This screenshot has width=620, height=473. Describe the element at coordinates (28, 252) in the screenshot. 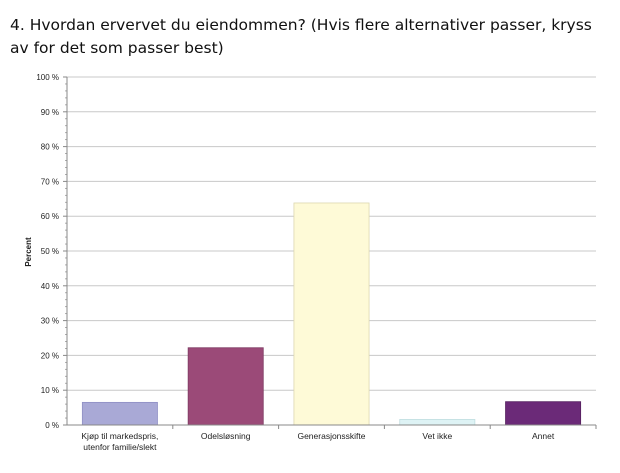

I see `y-axis-title: Percent` at that location.